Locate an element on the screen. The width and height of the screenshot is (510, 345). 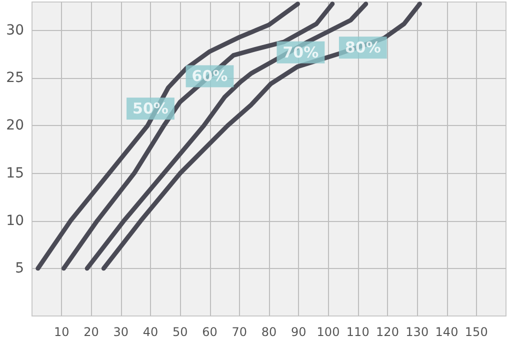
x-tick-label: 90 is located at coordinates (298, 332).